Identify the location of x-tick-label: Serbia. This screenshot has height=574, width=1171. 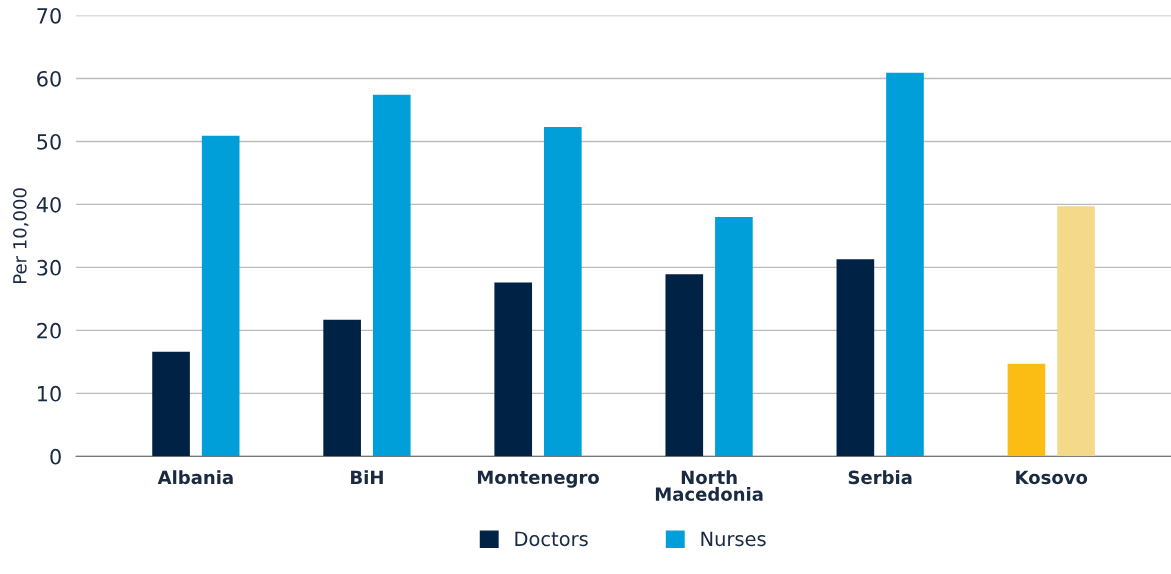
(880, 477).